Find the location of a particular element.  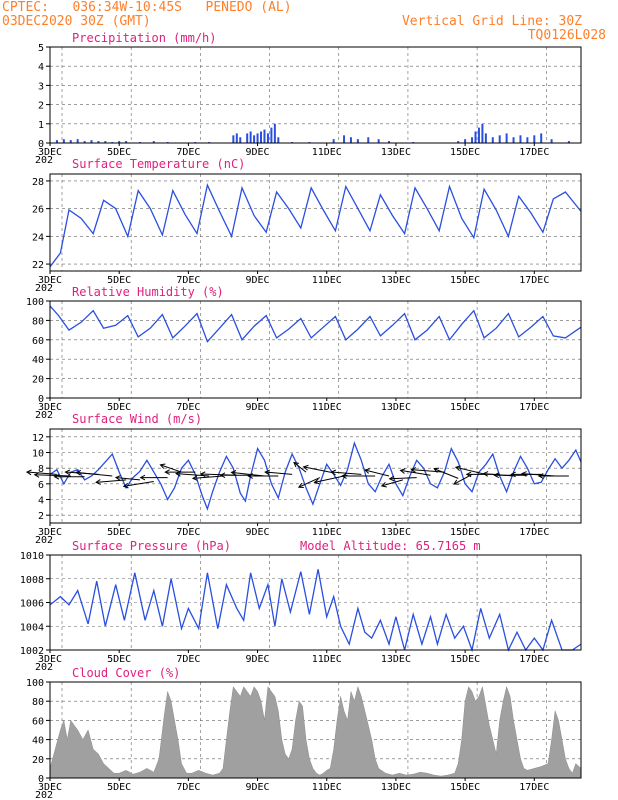

cloud-ytick-label: 60 is located at coordinates (38, 721).